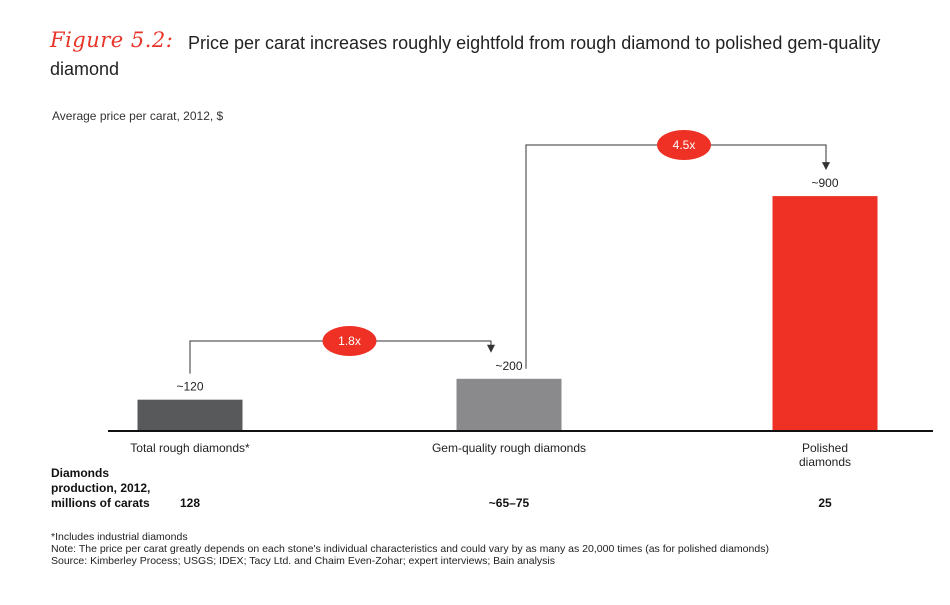 The width and height of the screenshot is (950, 605). What do you see at coordinates (190, 448) in the screenshot?
I see `category-label-total-rough: Total rough diamonds*` at bounding box center [190, 448].